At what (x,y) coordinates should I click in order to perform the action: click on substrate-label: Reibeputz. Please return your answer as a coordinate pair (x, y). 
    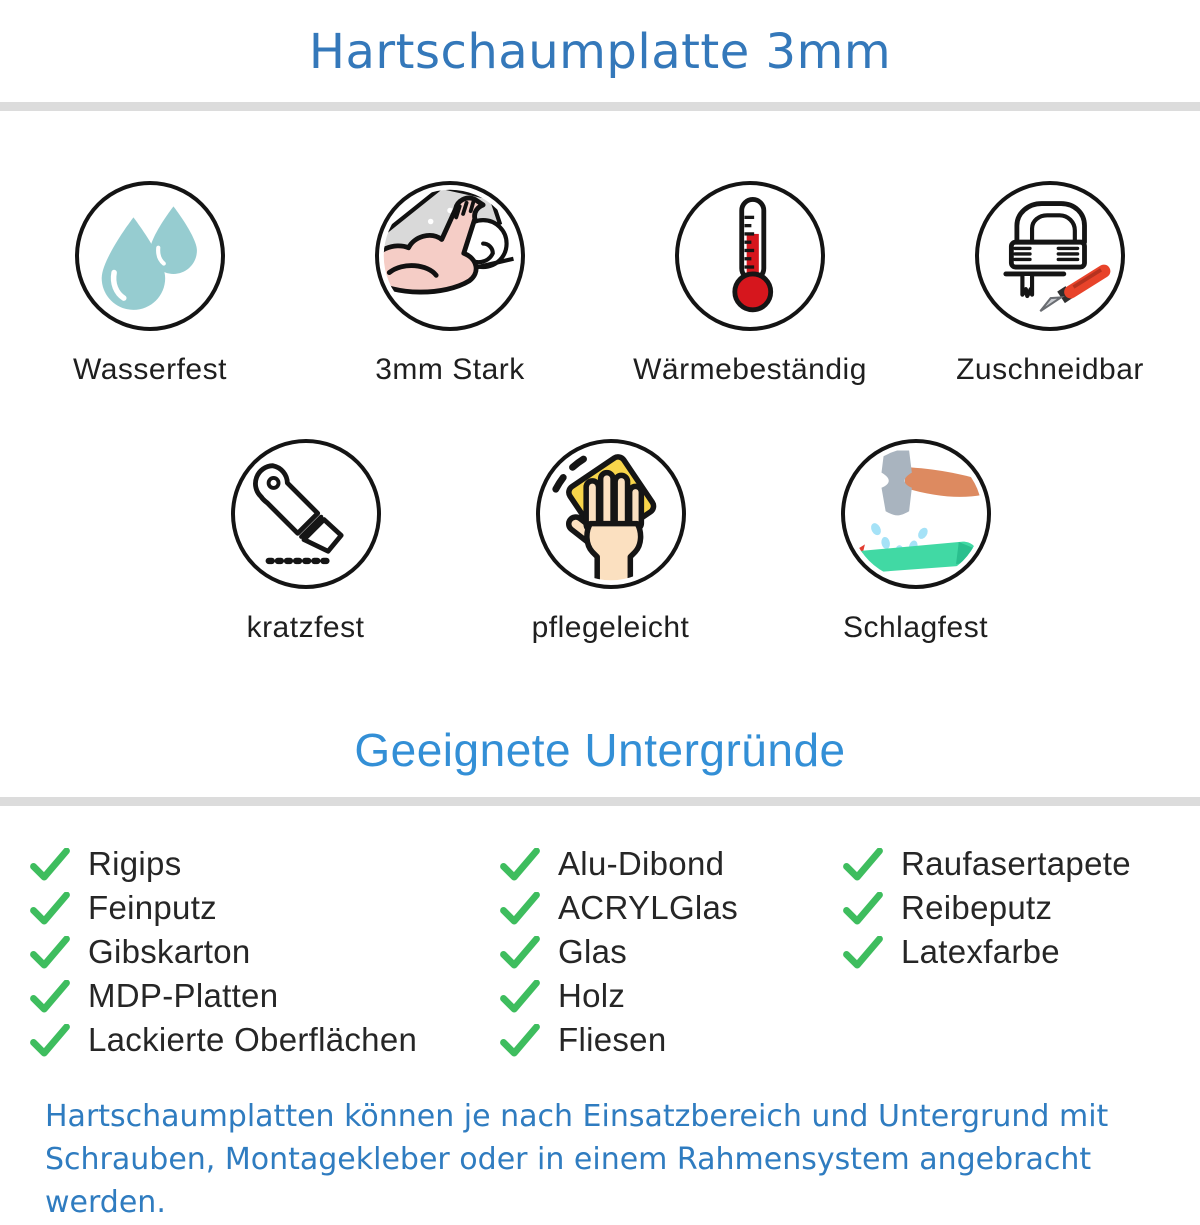
    Looking at the image, I should click on (977, 907).